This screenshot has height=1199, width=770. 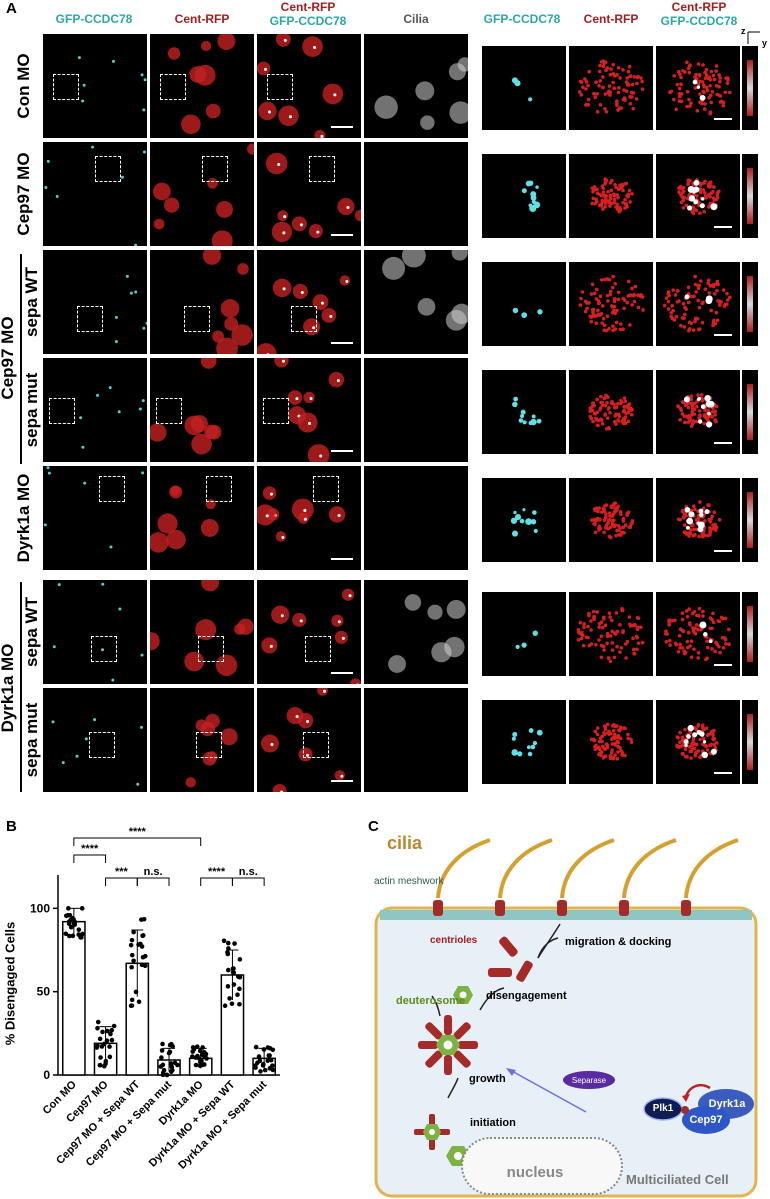 What do you see at coordinates (95, 518) in the screenshot?
I see `micrograph-gfp` at bounding box center [95, 518].